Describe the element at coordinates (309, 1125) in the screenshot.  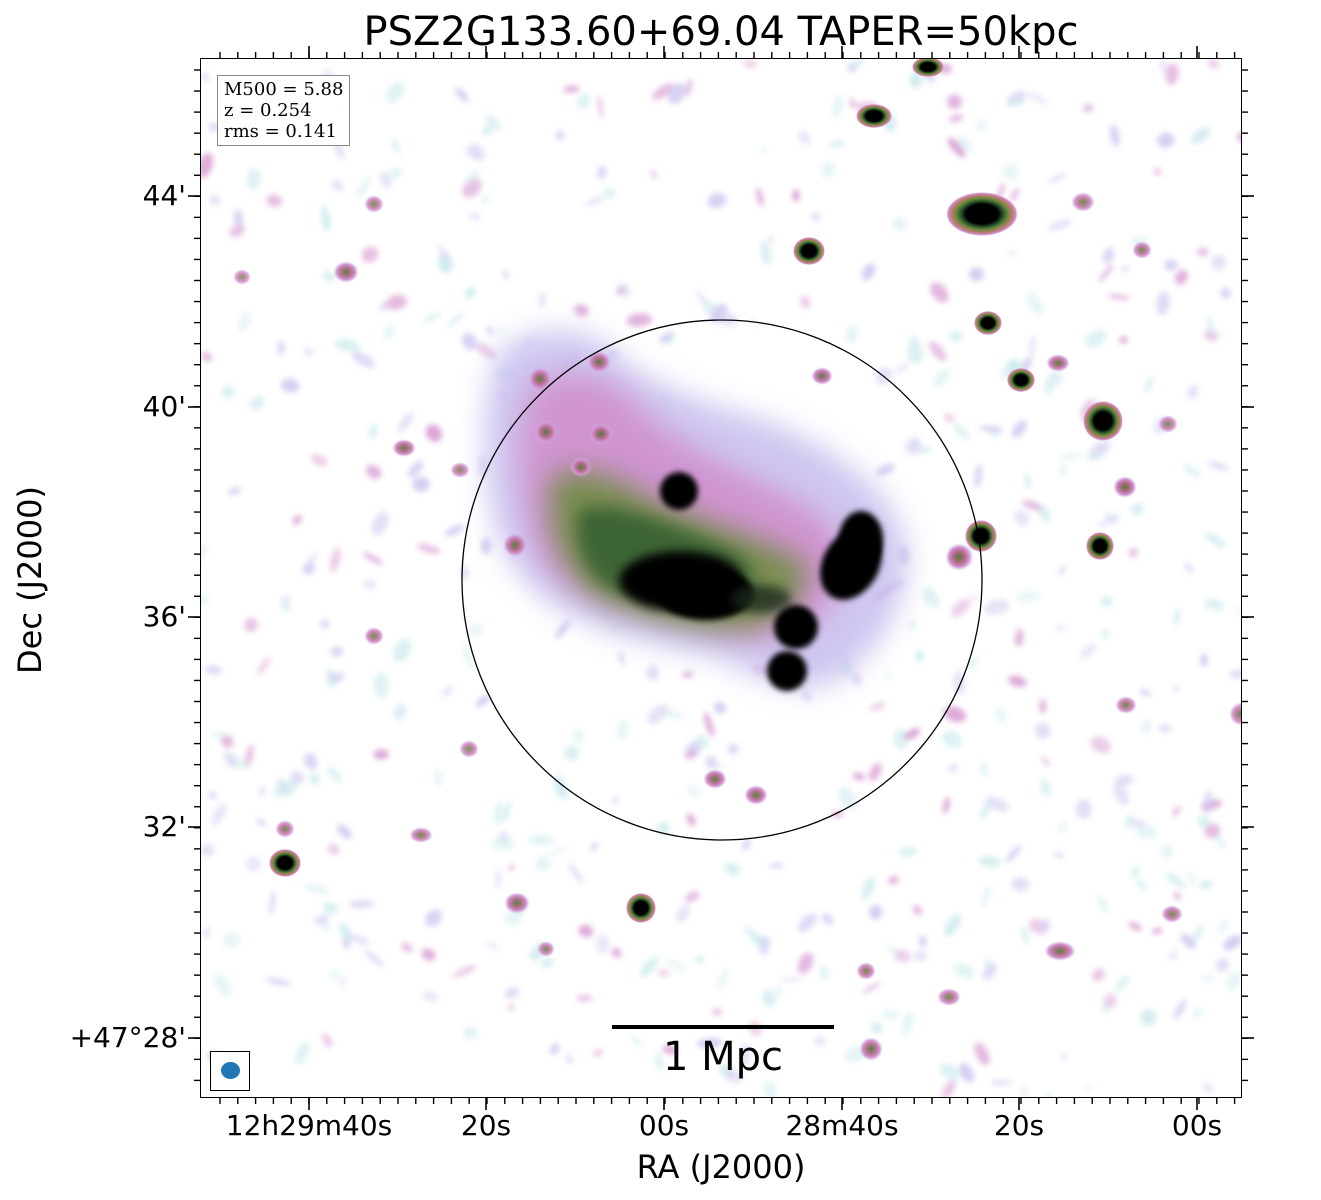
I see `x-tick-label: 12h29m40s` at that location.